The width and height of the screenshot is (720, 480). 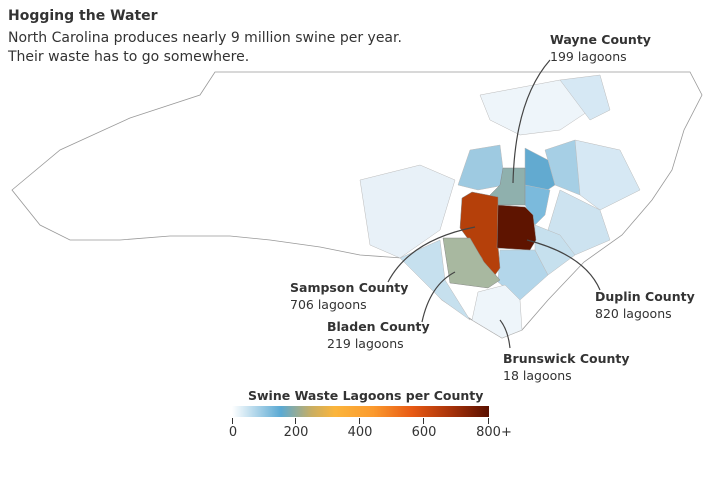 What do you see at coordinates (349, 287) in the screenshot?
I see `county-name: Sampson County` at bounding box center [349, 287].